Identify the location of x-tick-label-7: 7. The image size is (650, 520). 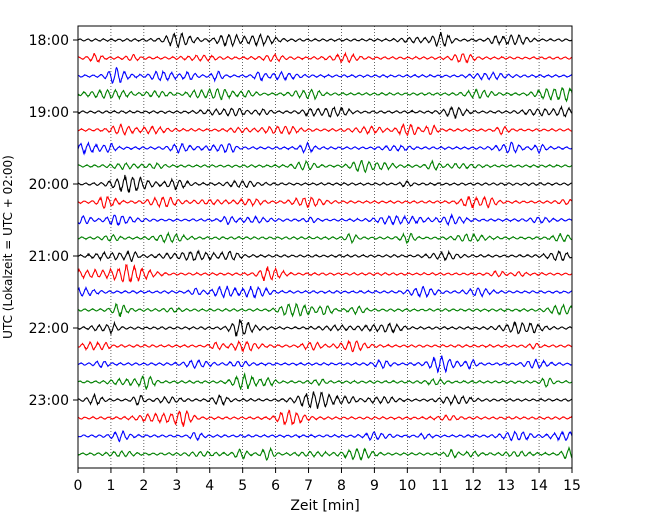
(308, 486).